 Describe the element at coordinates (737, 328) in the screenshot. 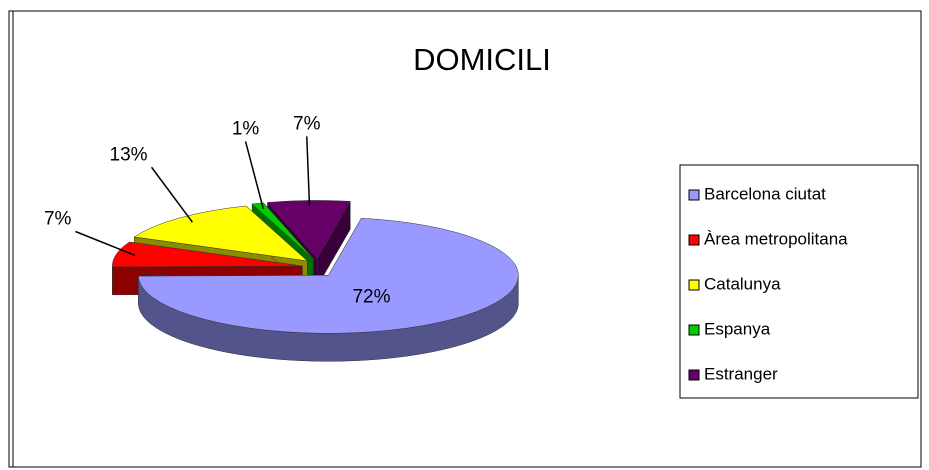

I see `legend-label: Espanya` at that location.